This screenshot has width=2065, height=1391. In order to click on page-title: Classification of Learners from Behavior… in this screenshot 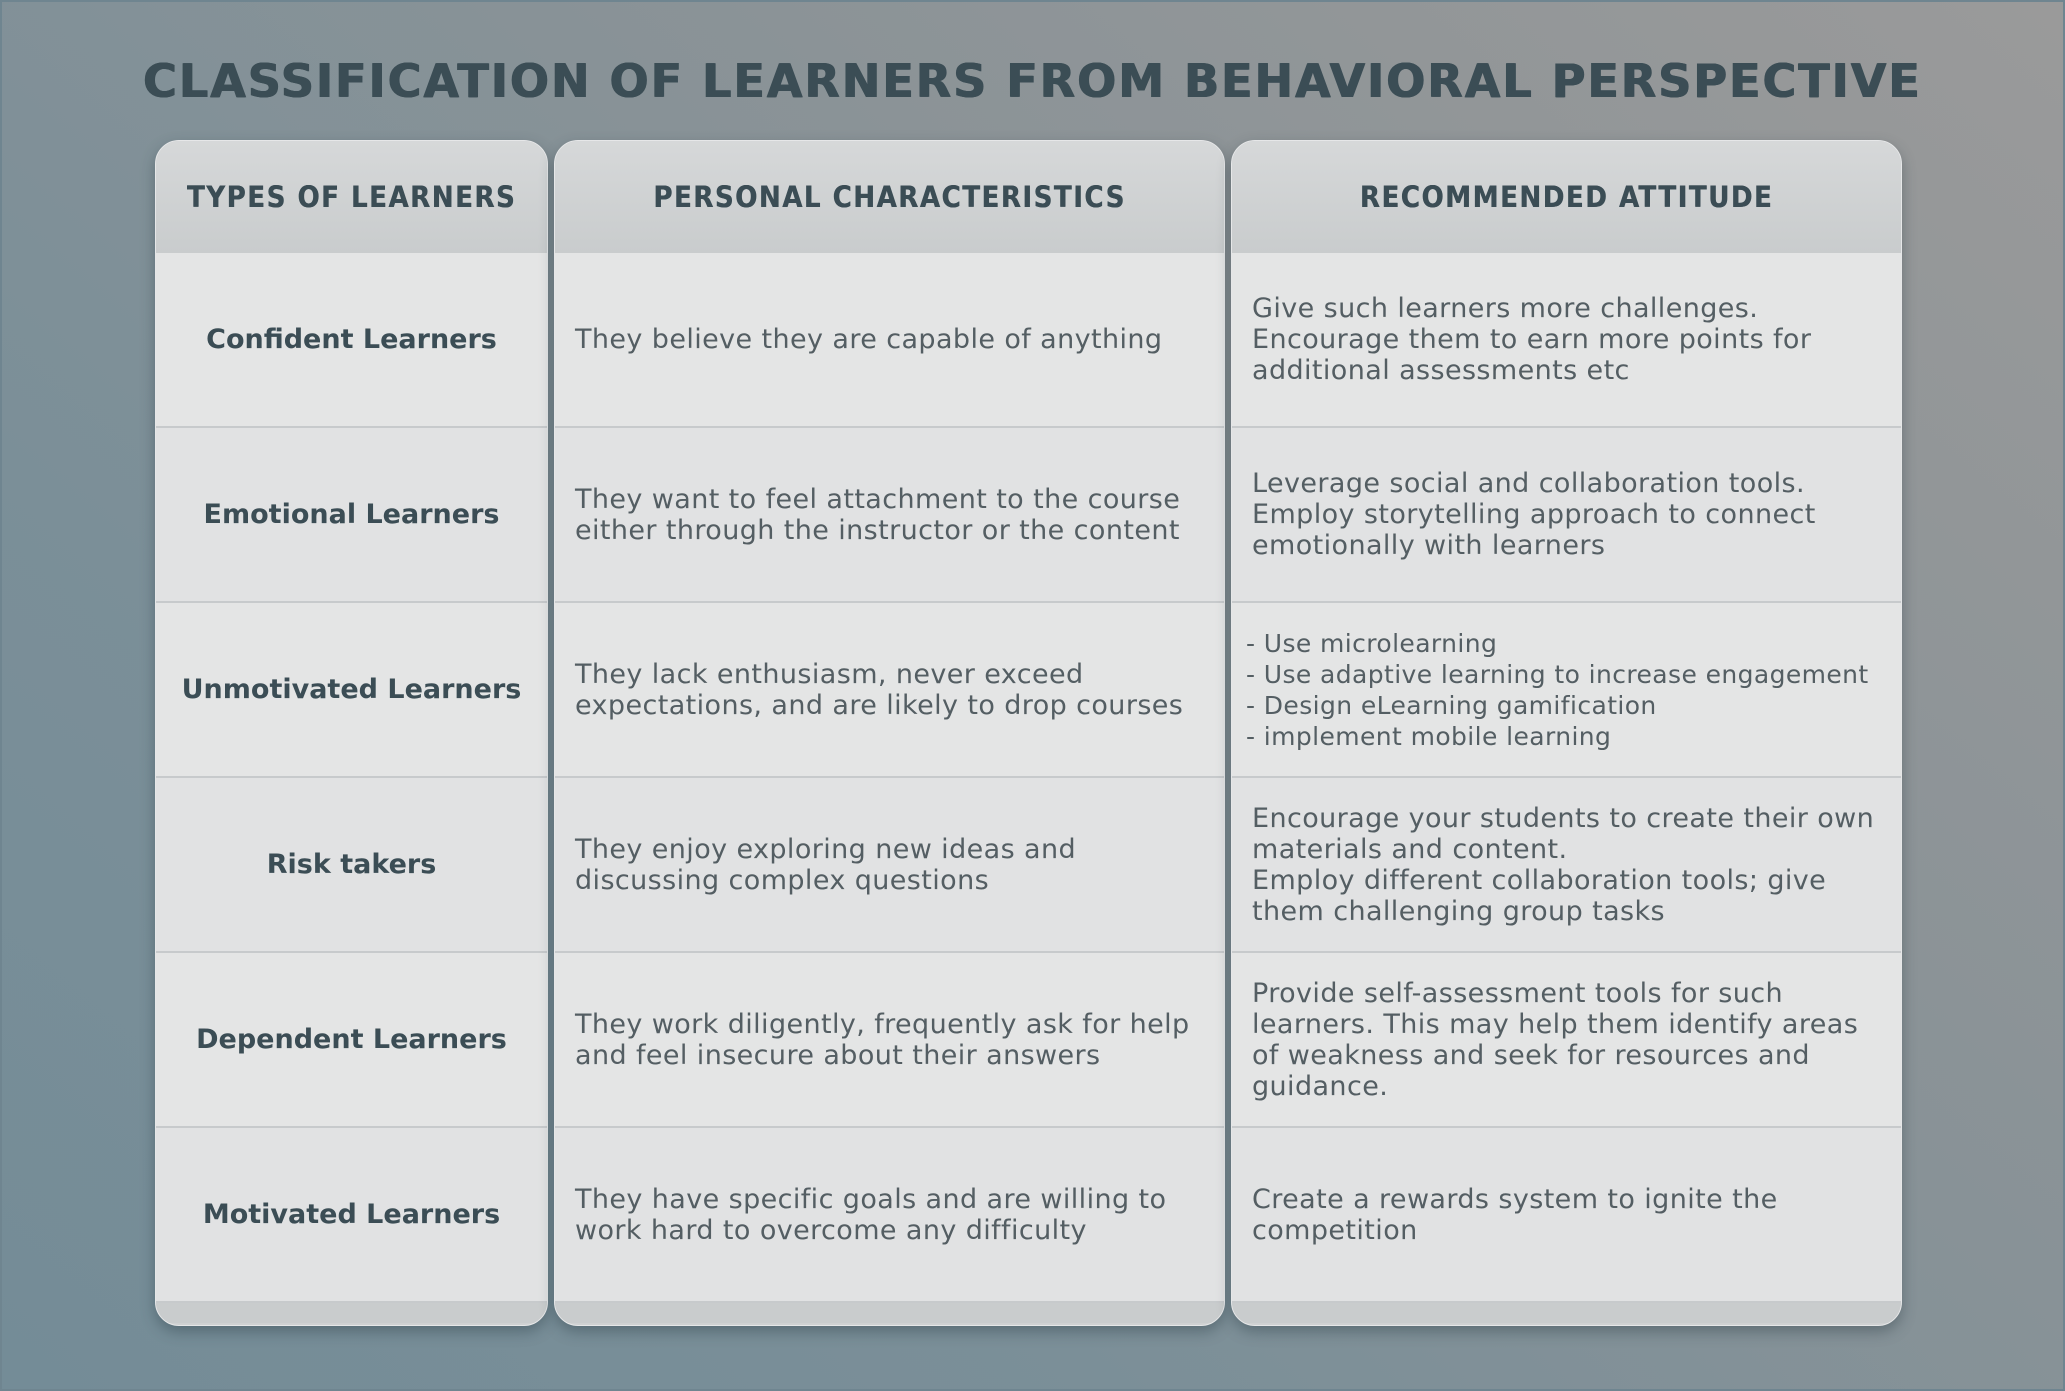, I will do `click(1032, 81)`.